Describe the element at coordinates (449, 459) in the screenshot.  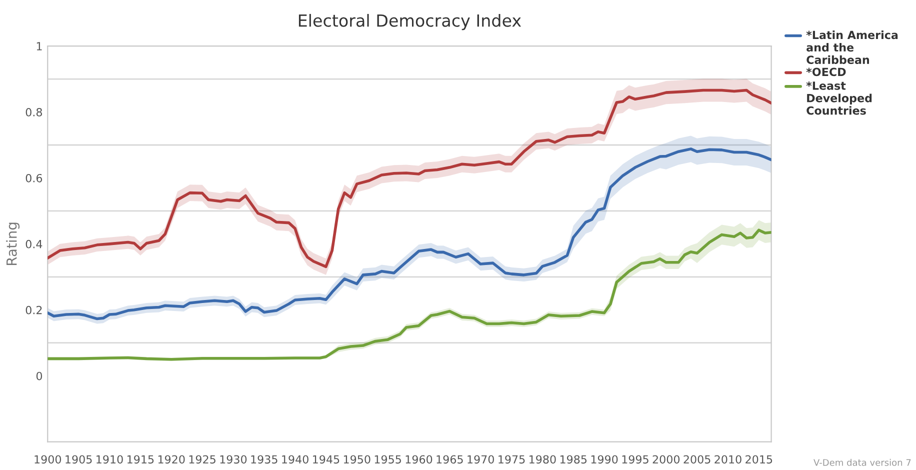
I see `x-tick-label: 1965` at that location.